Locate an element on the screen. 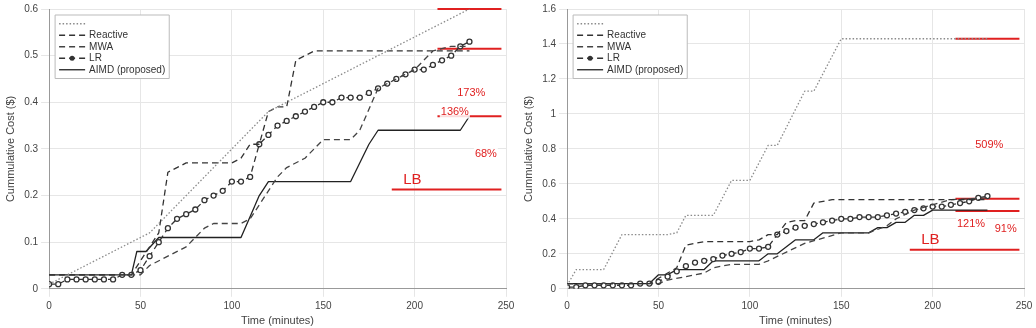  annotation: 68% is located at coordinates (486, 152).